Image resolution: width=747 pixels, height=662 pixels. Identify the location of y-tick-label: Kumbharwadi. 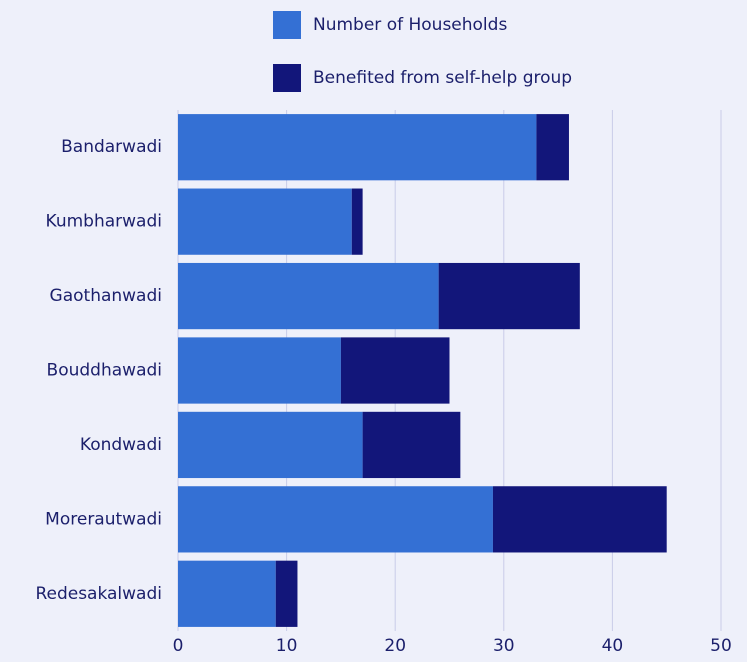
(104, 222).